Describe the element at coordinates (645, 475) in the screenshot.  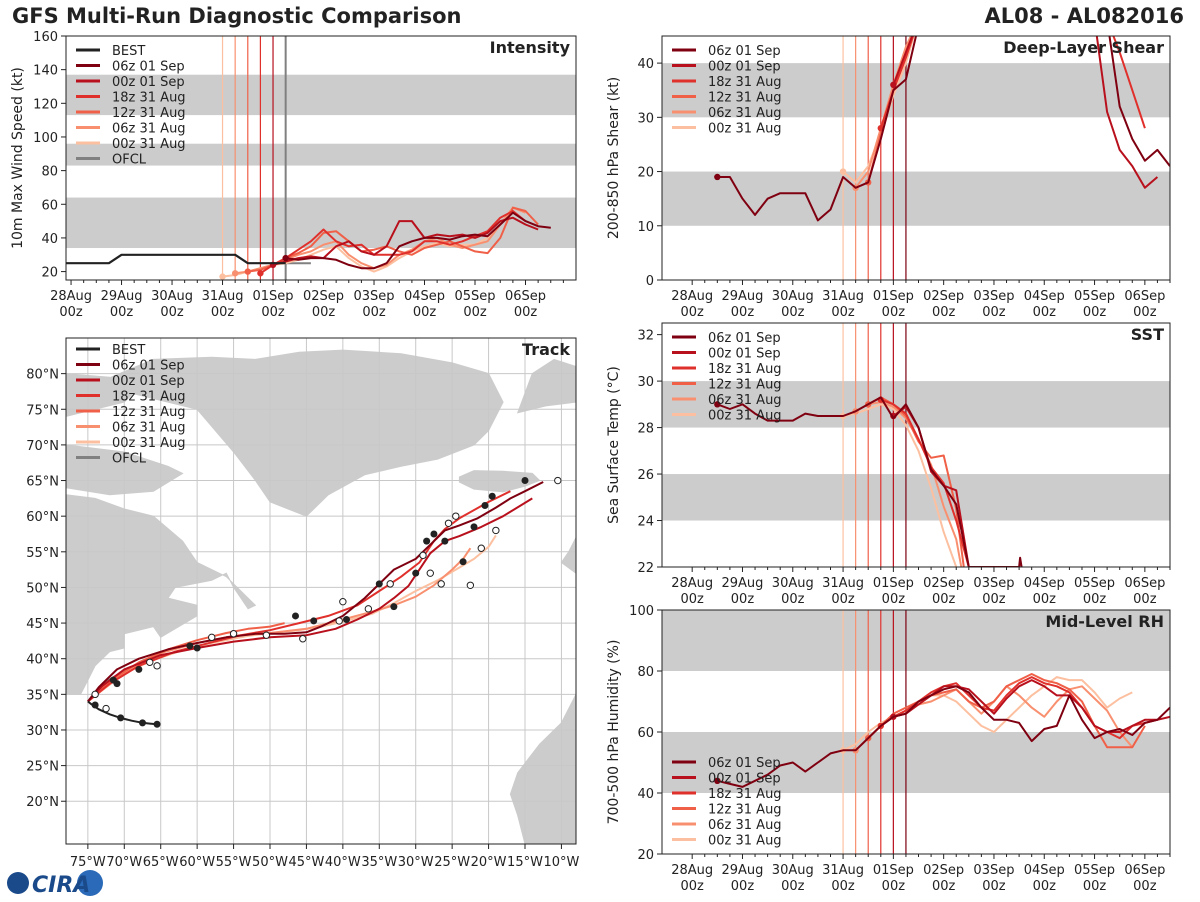
I see `sst-ytick-label: 26` at that location.